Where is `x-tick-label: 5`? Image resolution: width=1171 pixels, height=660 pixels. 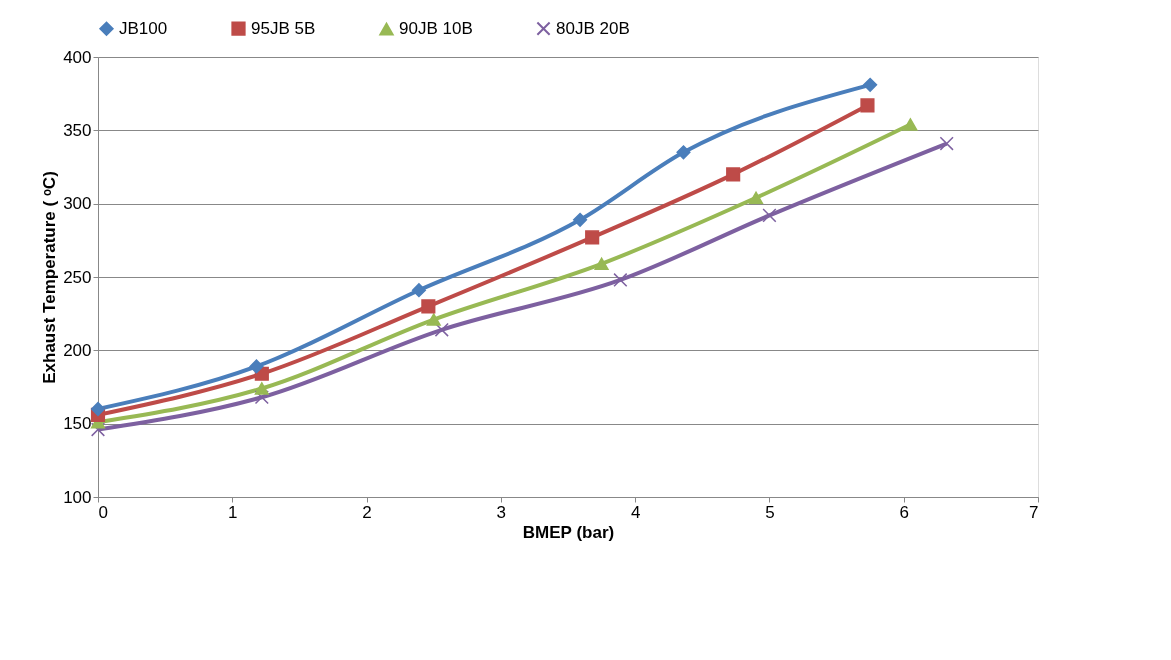
x-tick-label: 5 is located at coordinates (770, 512).